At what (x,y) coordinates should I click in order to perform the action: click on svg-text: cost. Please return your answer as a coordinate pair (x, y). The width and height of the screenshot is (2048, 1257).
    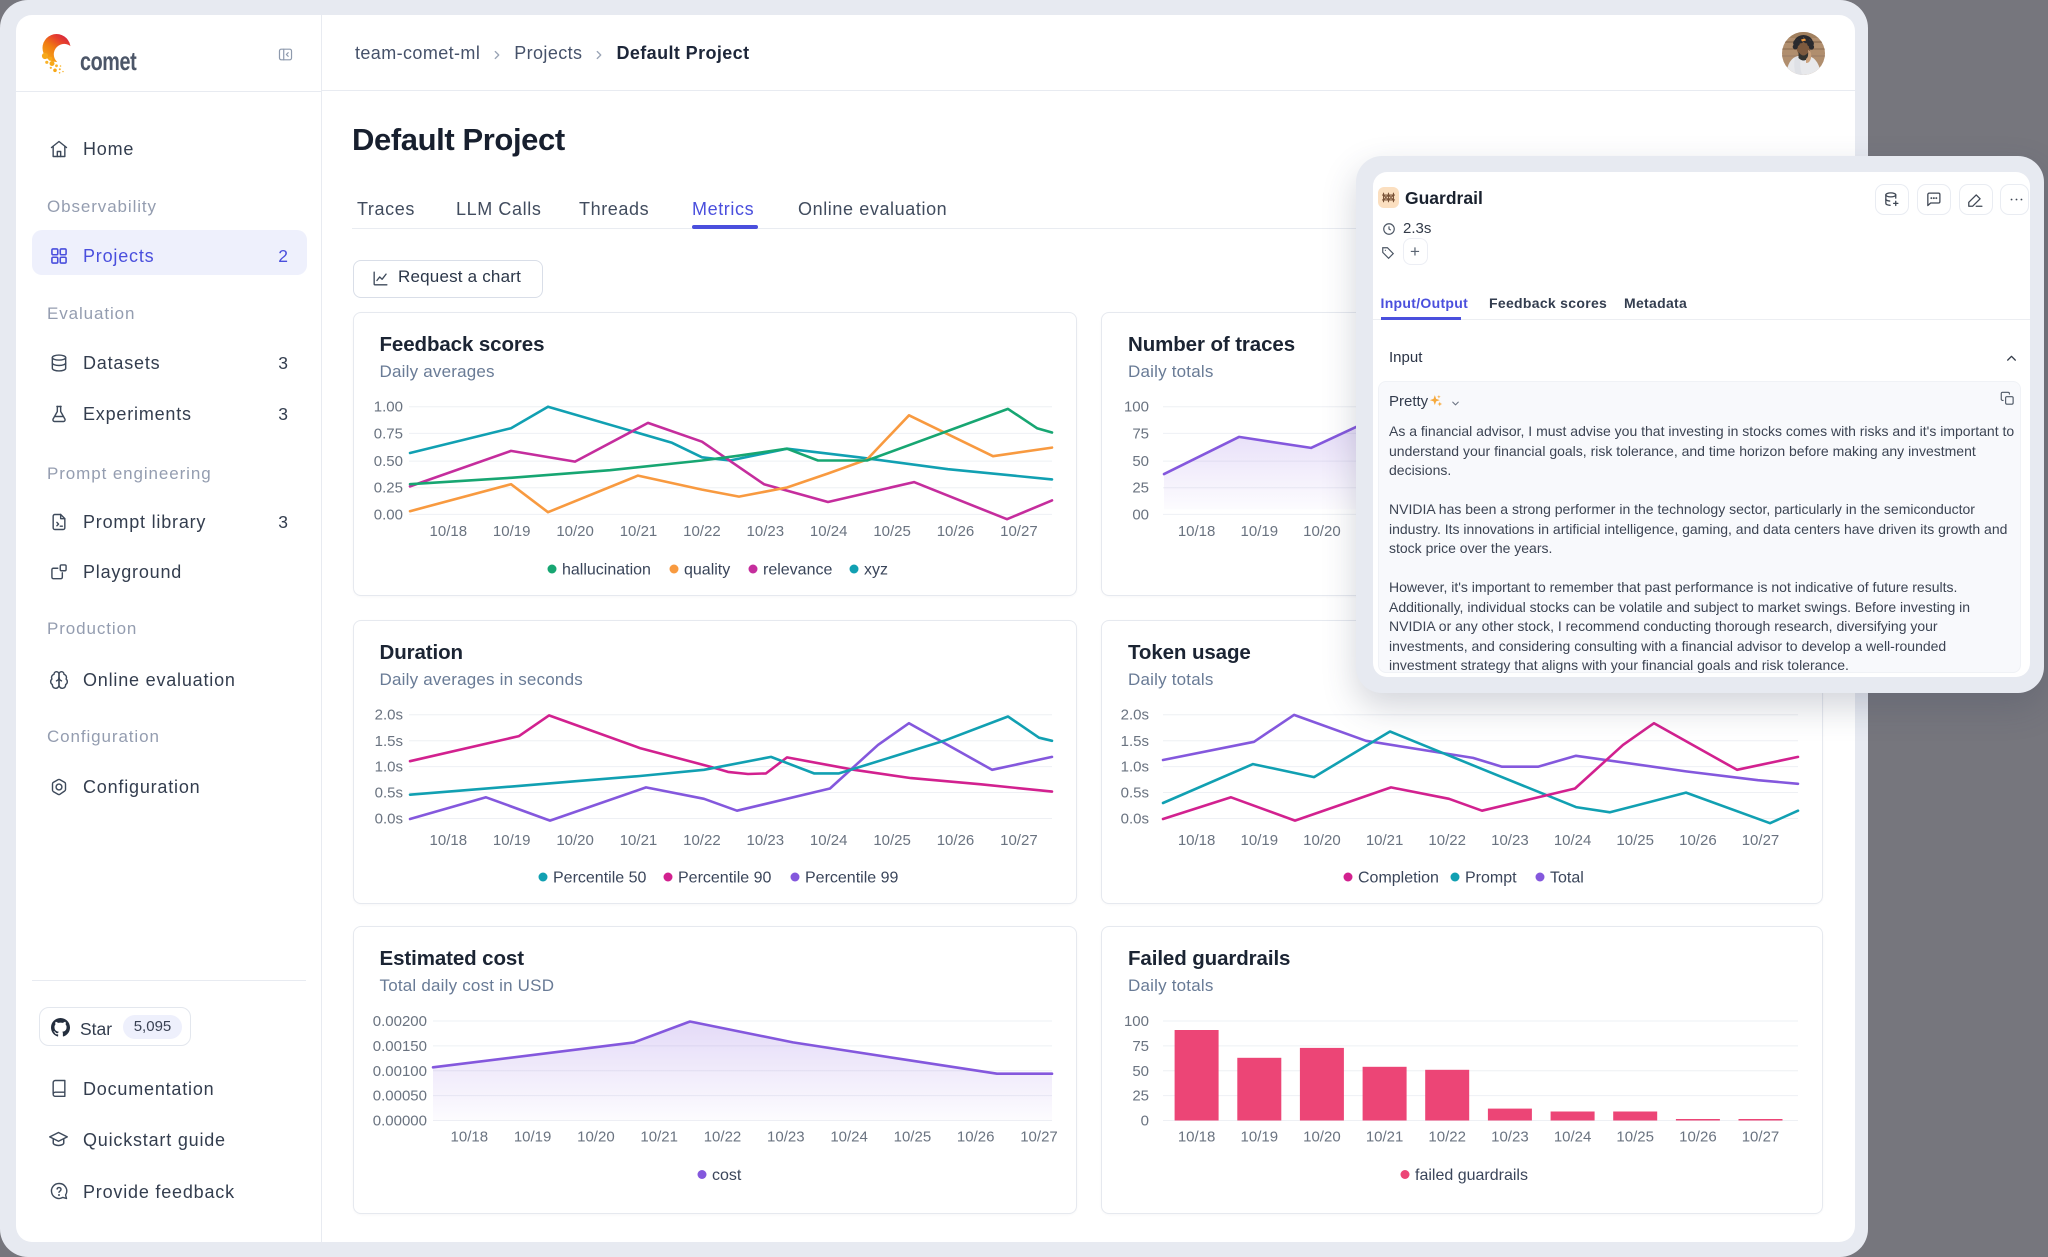
    Looking at the image, I should click on (727, 1175).